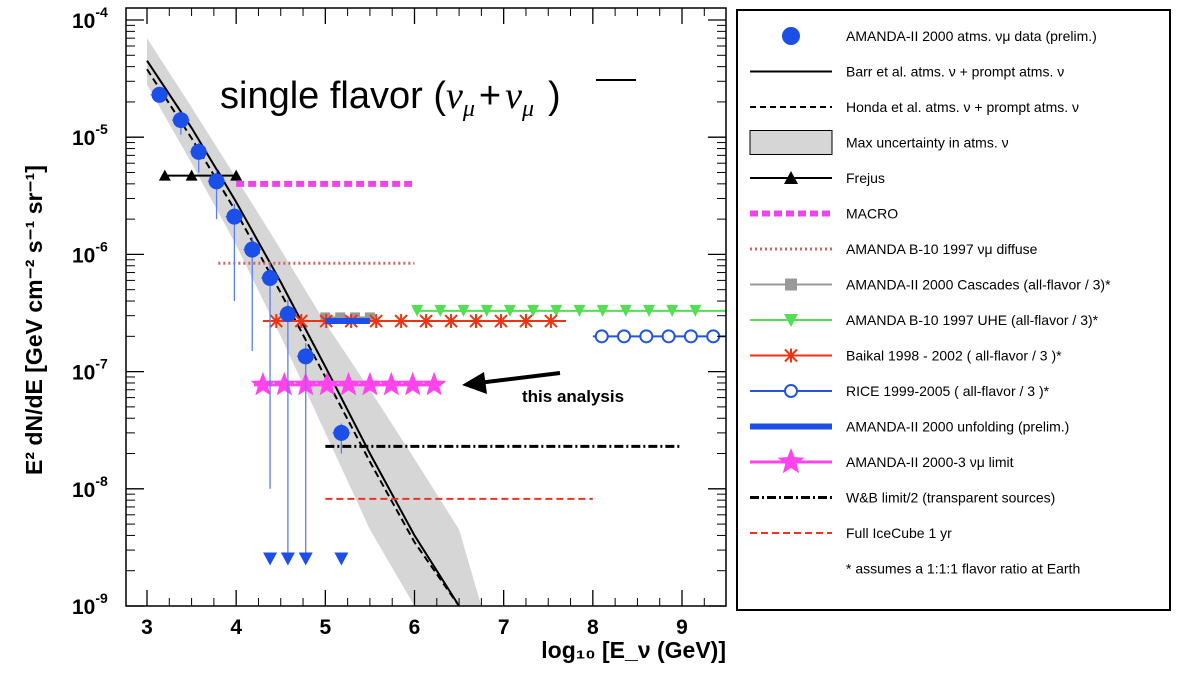 The width and height of the screenshot is (1181, 673). What do you see at coordinates (101, 598) in the screenshot?
I see `y-tick-exponent: -9` at bounding box center [101, 598].